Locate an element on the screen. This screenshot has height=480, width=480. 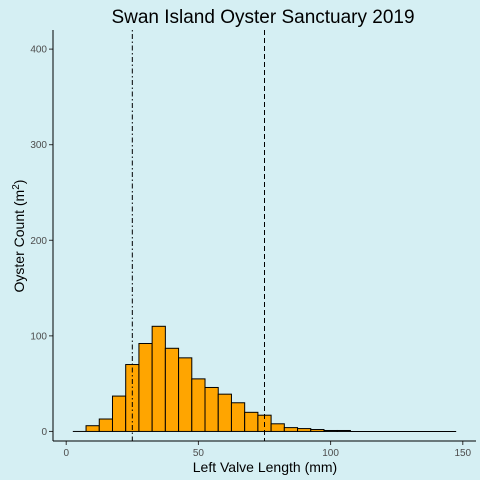
y-tick-label: 300 is located at coordinates (38, 145).